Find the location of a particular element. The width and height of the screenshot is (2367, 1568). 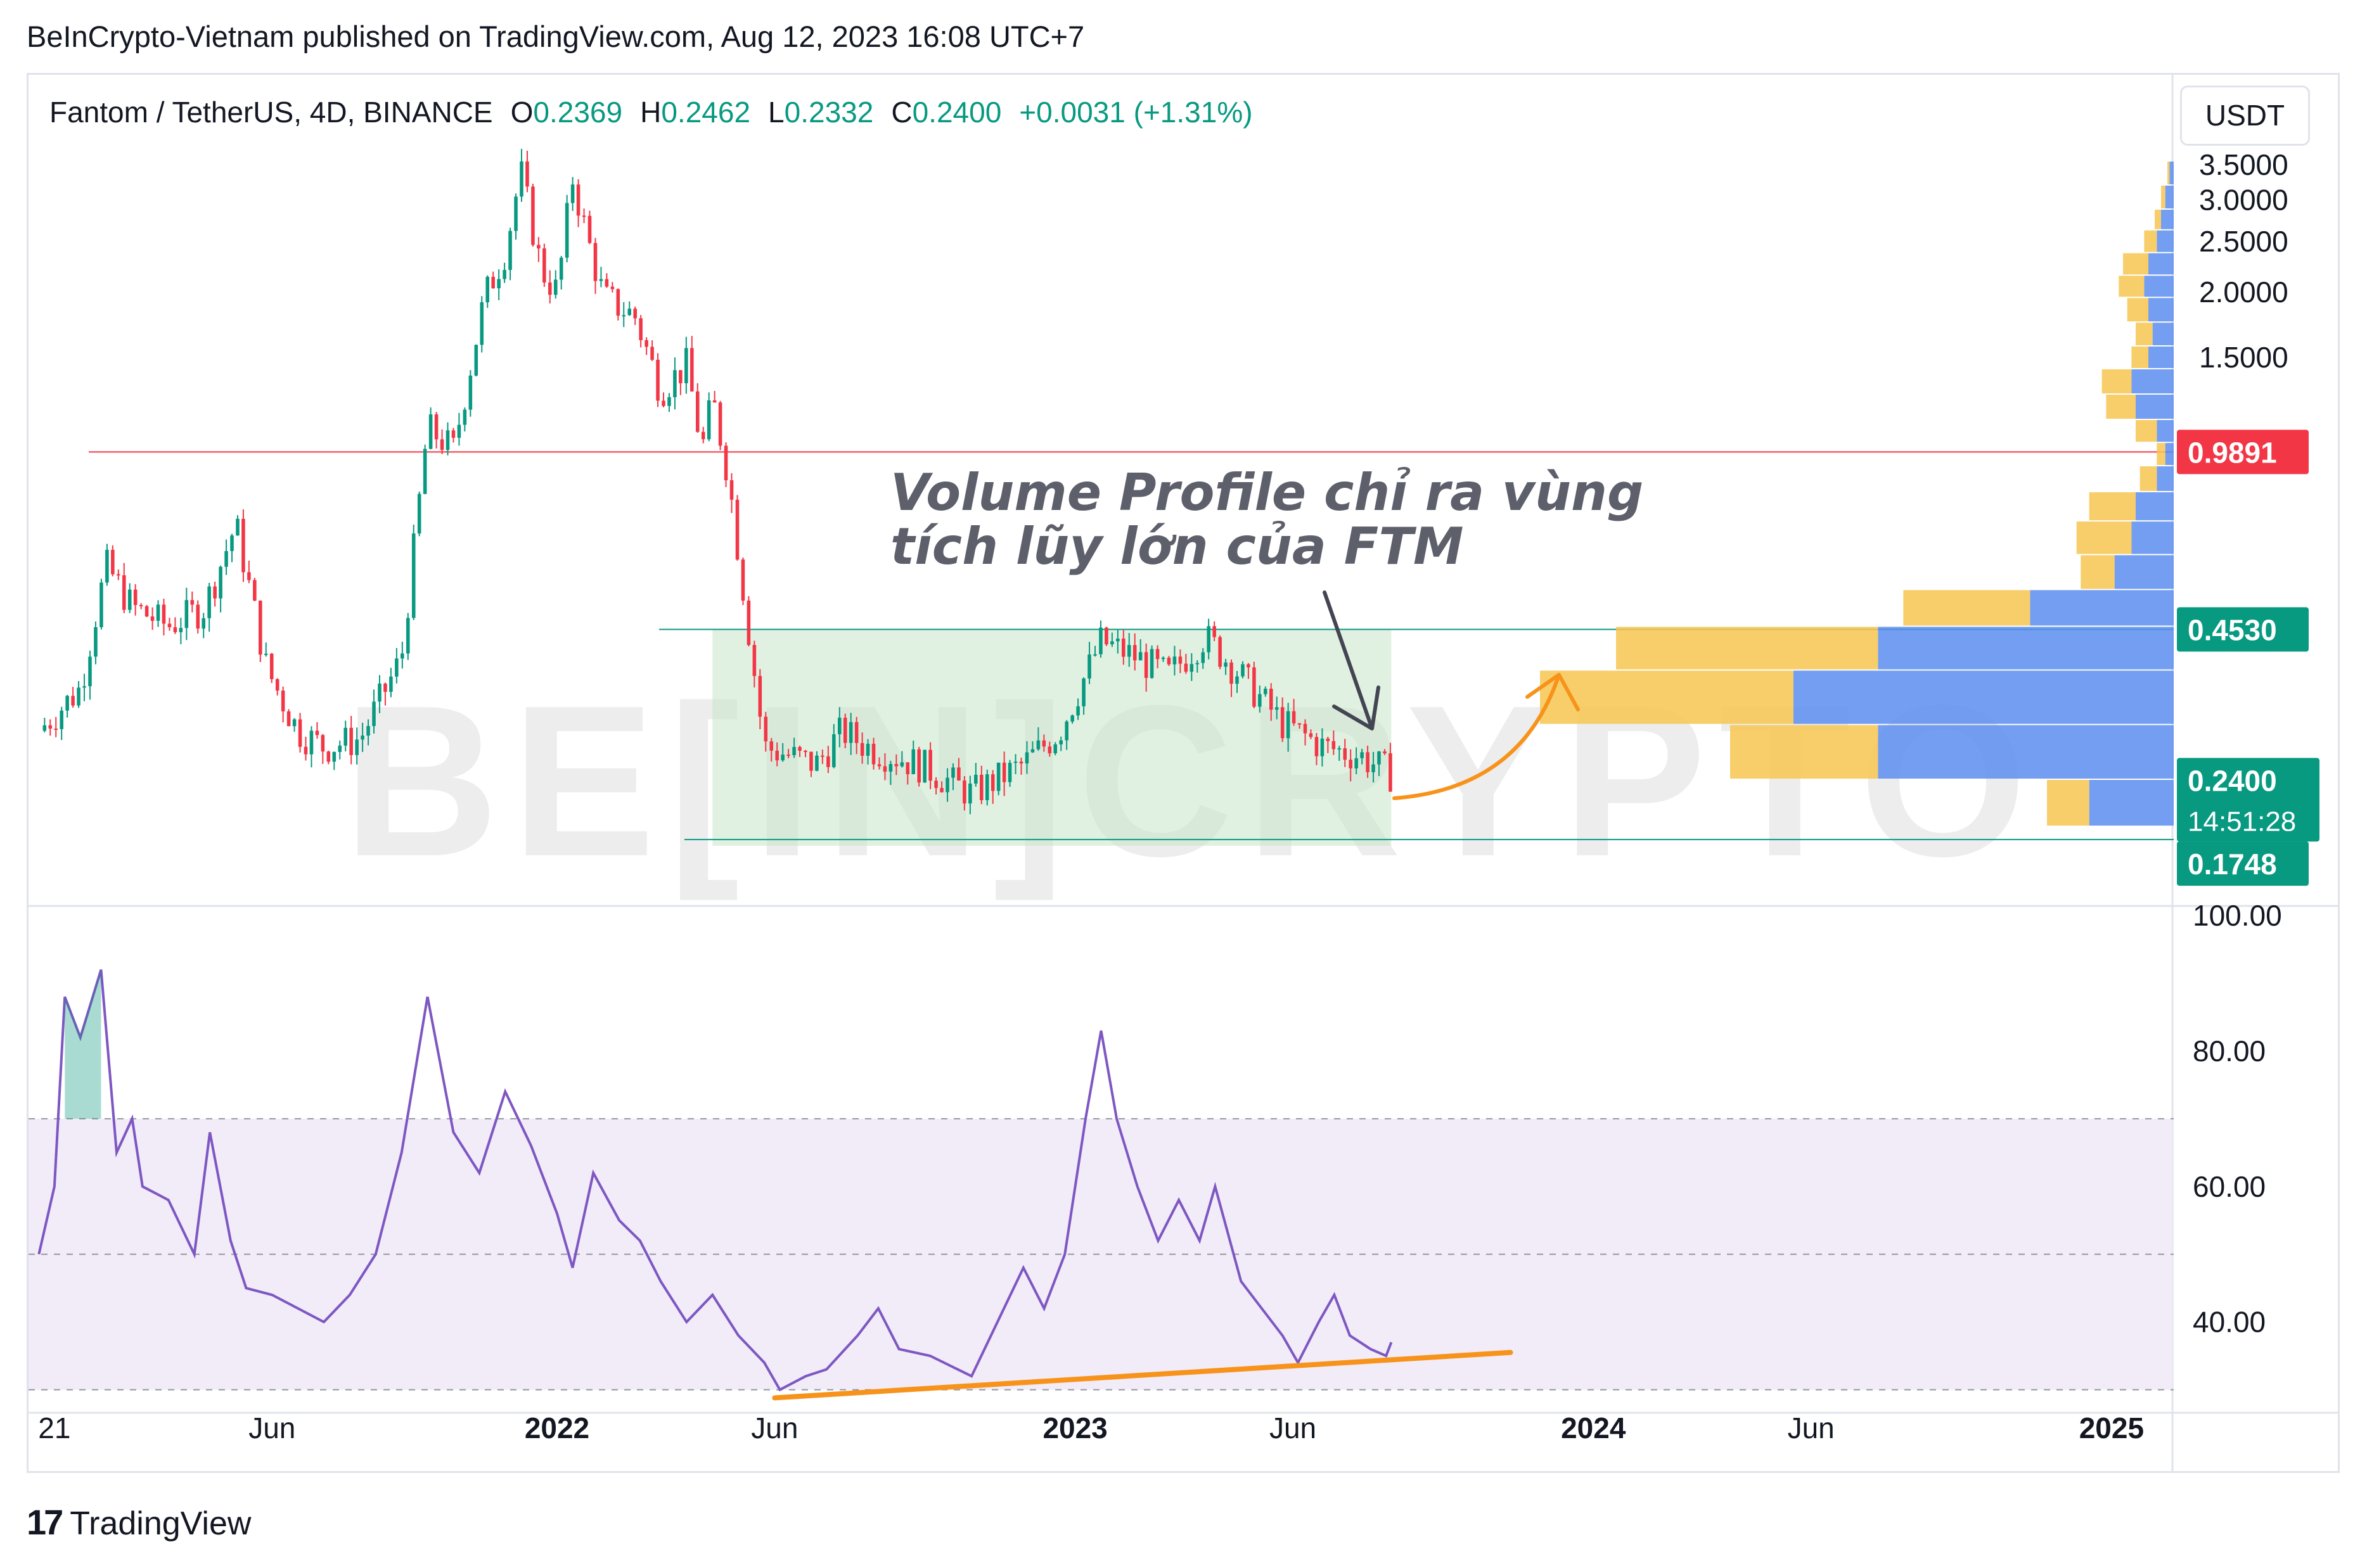

time-tick-label: Jun is located at coordinates (774, 1428).